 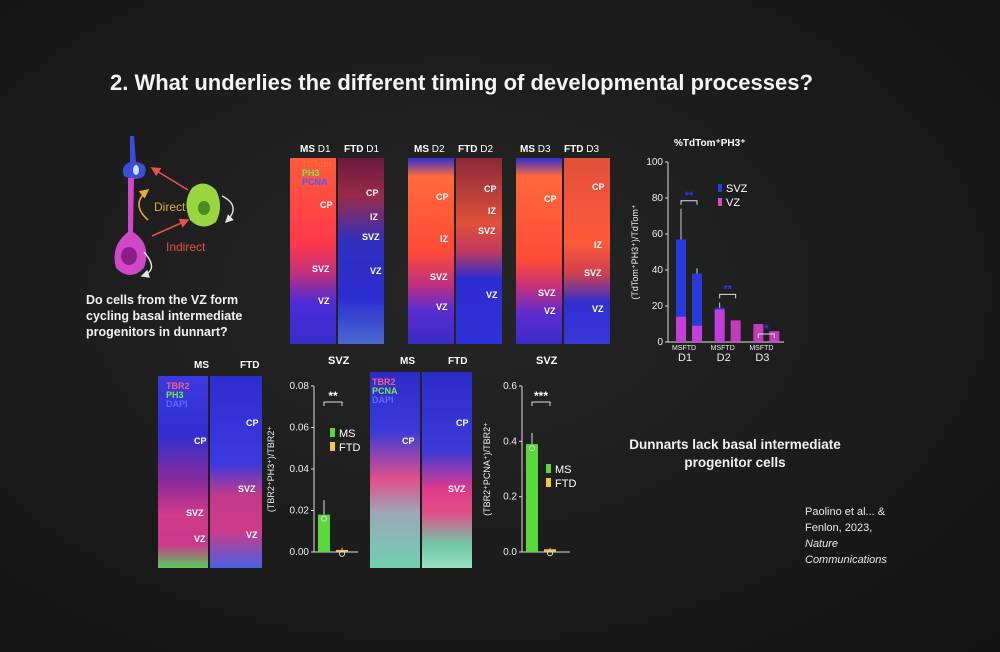 I want to click on legend-swatch-ms, so click(x=332, y=432).